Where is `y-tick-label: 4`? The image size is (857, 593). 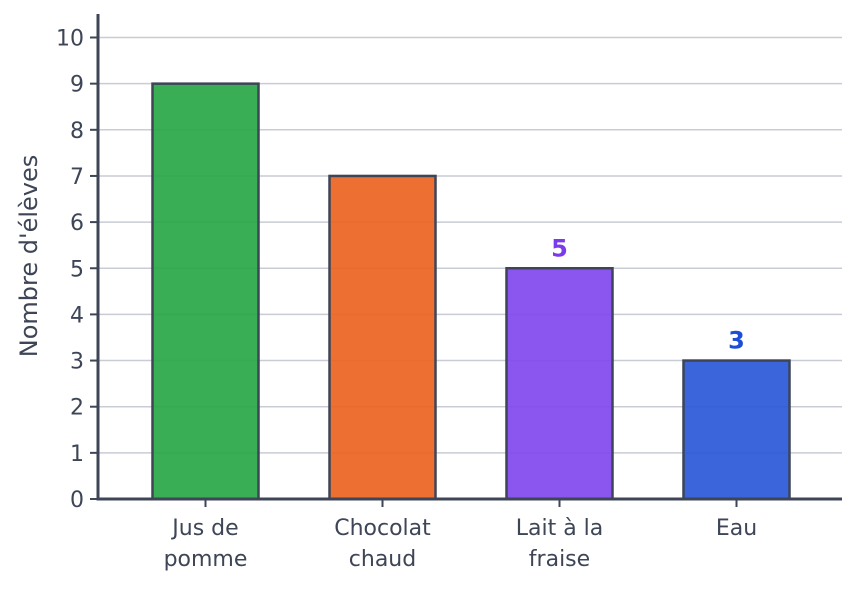
y-tick-label: 4 is located at coordinates (77, 315).